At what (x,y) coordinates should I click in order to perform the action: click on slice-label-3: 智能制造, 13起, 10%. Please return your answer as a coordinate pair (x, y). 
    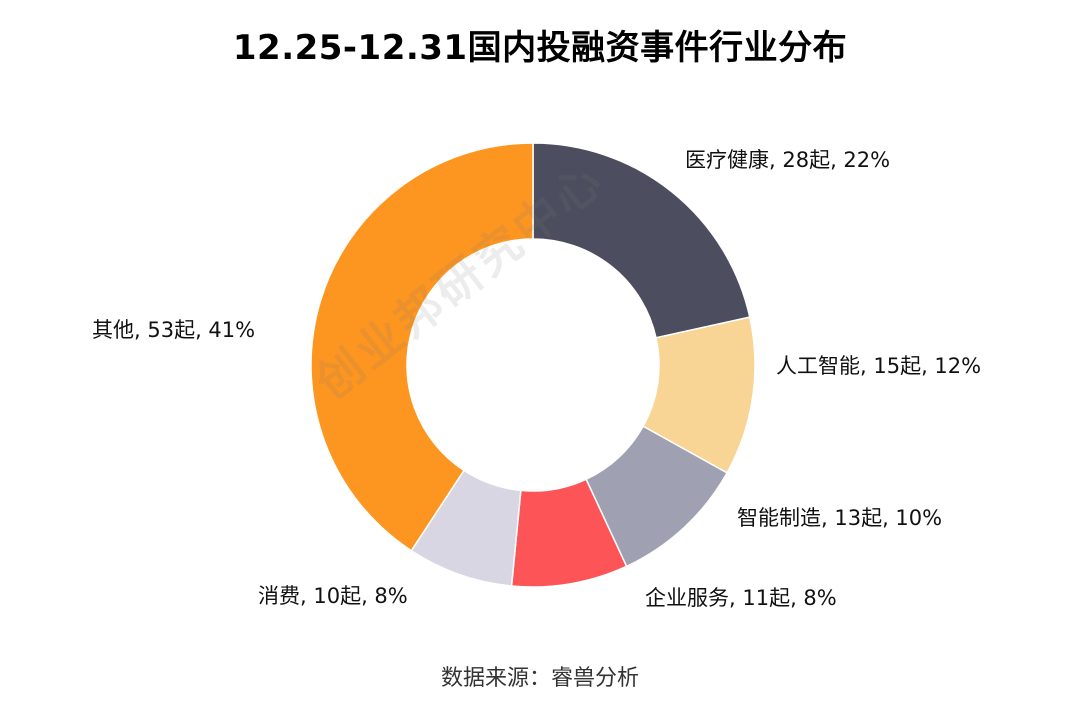
    Looking at the image, I should click on (839, 518).